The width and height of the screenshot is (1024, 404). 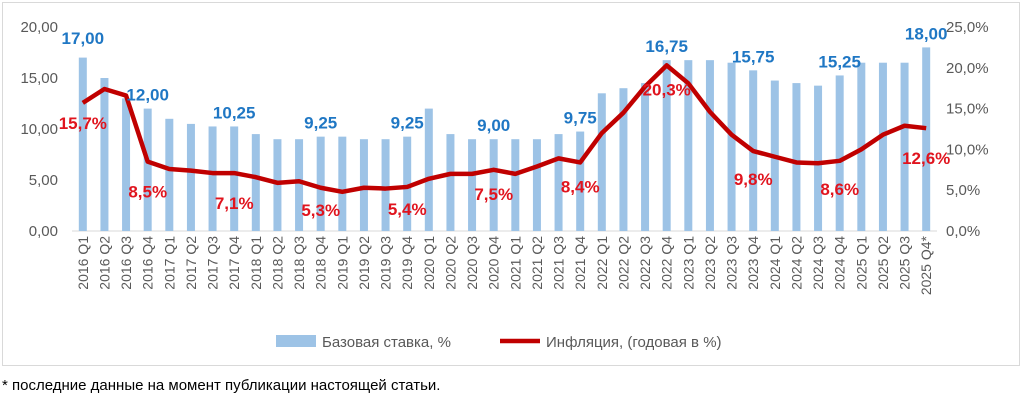 I want to click on x-tick: 2019 Q2, so click(x=364, y=263).